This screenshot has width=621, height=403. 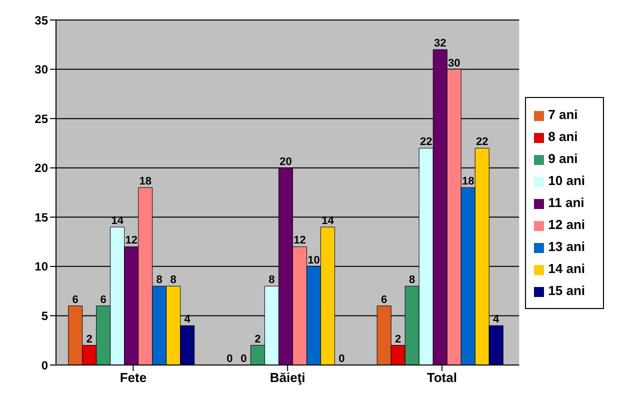 What do you see at coordinates (41, 119) in the screenshot?
I see `y-tick-label: 25` at bounding box center [41, 119].